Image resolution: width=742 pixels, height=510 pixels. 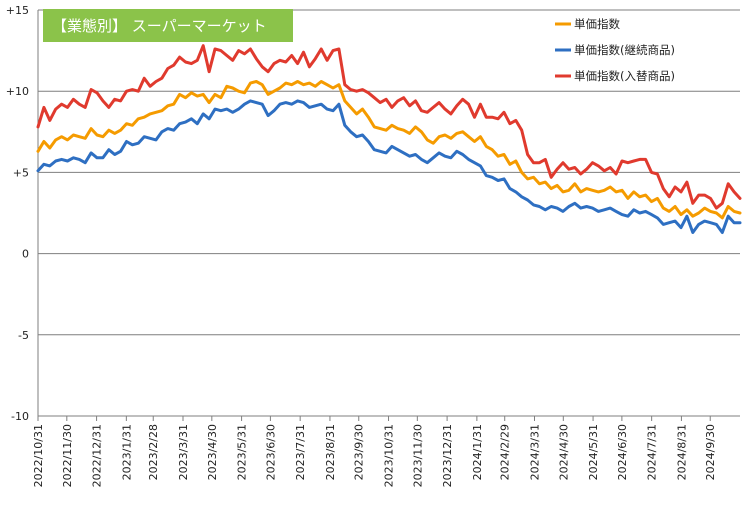 I want to click on x-tick-label: 2023/7/31, so click(x=300, y=452).